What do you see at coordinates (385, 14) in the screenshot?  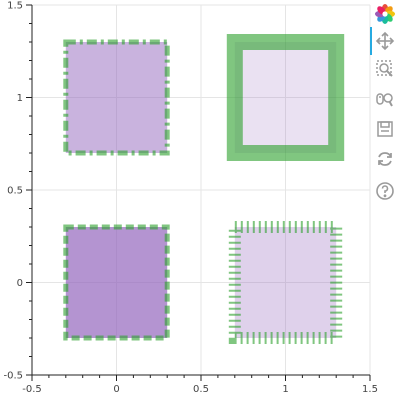 I see `bokeh-logo-icon` at bounding box center [385, 14].